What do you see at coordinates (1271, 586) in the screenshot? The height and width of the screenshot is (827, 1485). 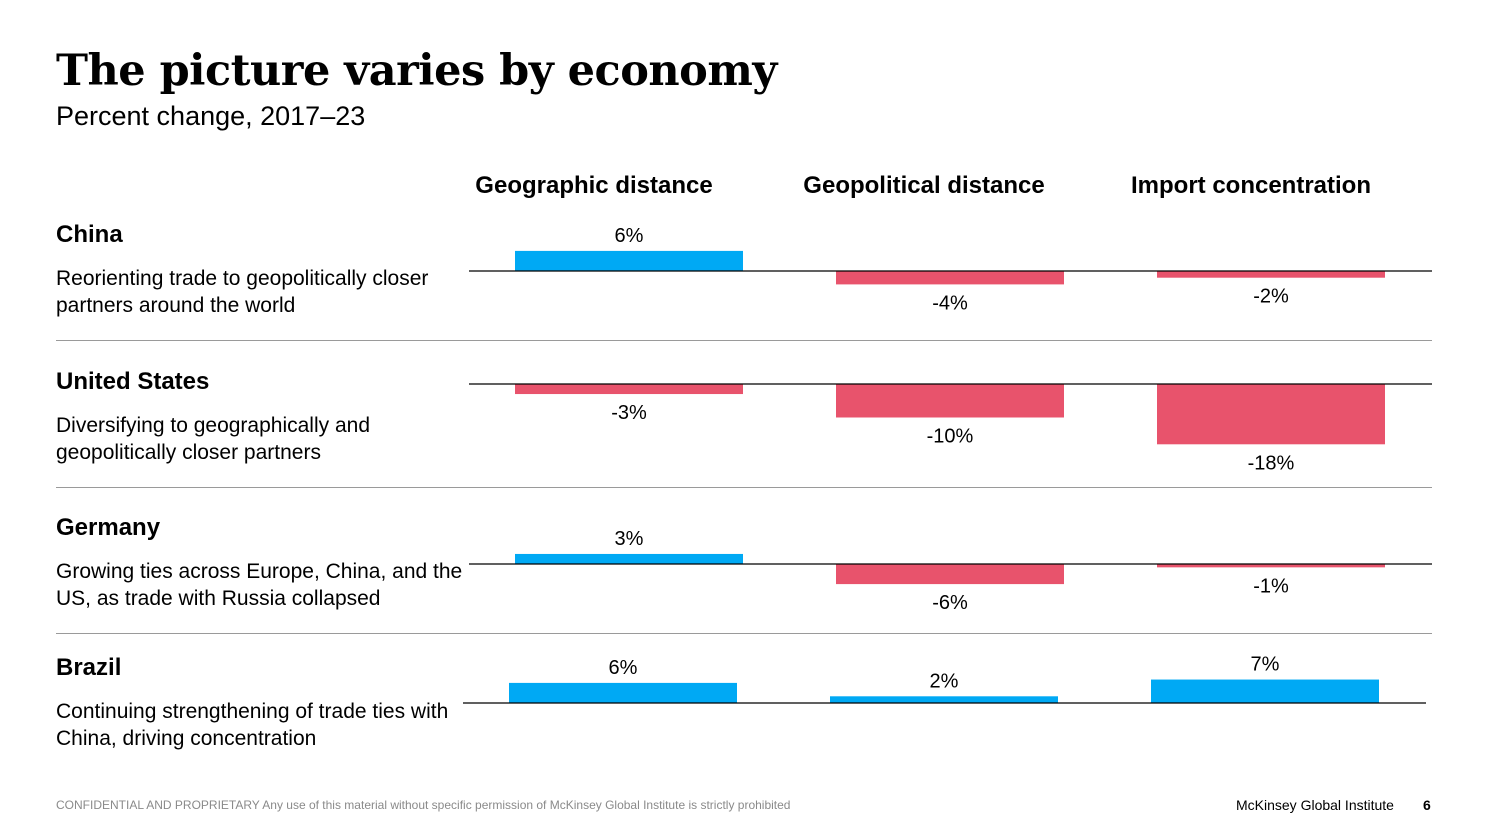 I see `data-label-germany-import-concentration: -1%` at bounding box center [1271, 586].